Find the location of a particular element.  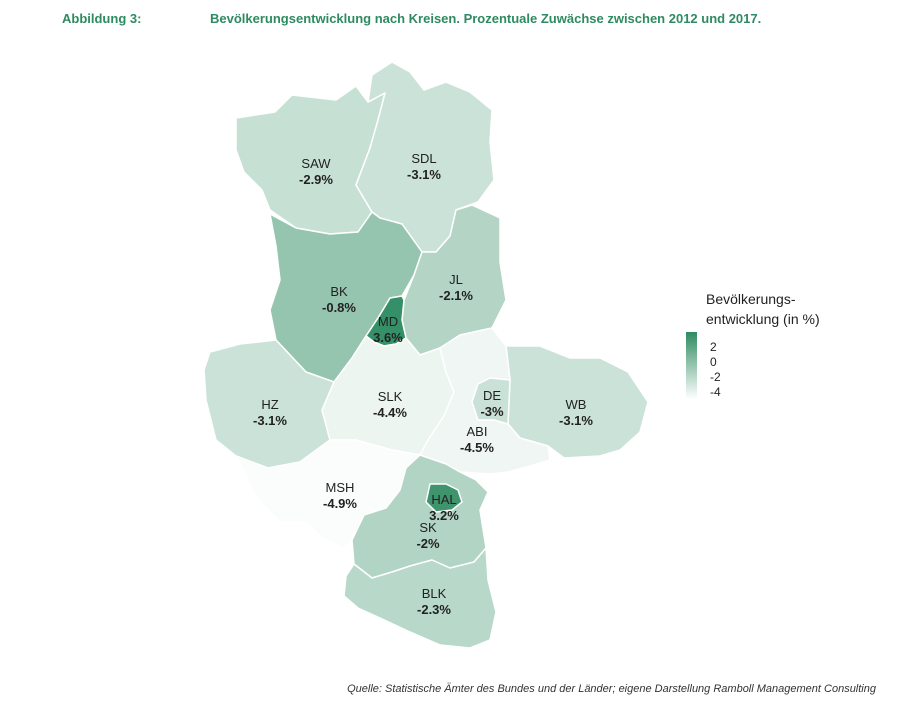

district-label-sk: SK is located at coordinates (428, 527).